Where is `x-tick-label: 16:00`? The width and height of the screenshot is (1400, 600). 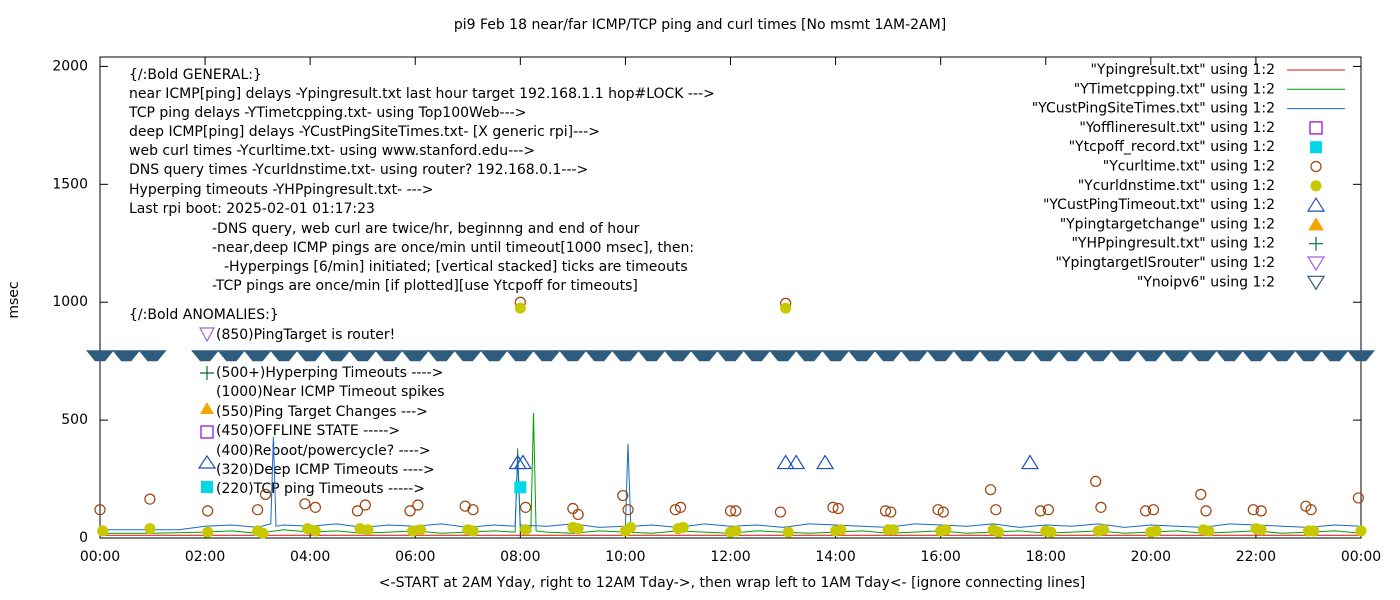 x-tick-label: 16:00 is located at coordinates (940, 557).